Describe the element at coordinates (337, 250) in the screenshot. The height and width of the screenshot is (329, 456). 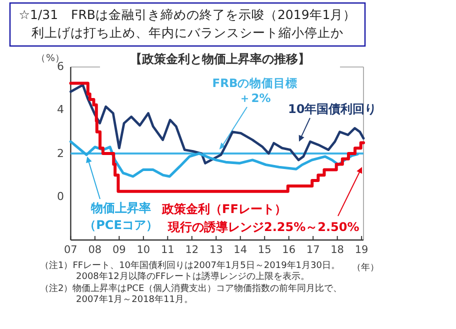
I see `x-tick-label: 18` at that location.